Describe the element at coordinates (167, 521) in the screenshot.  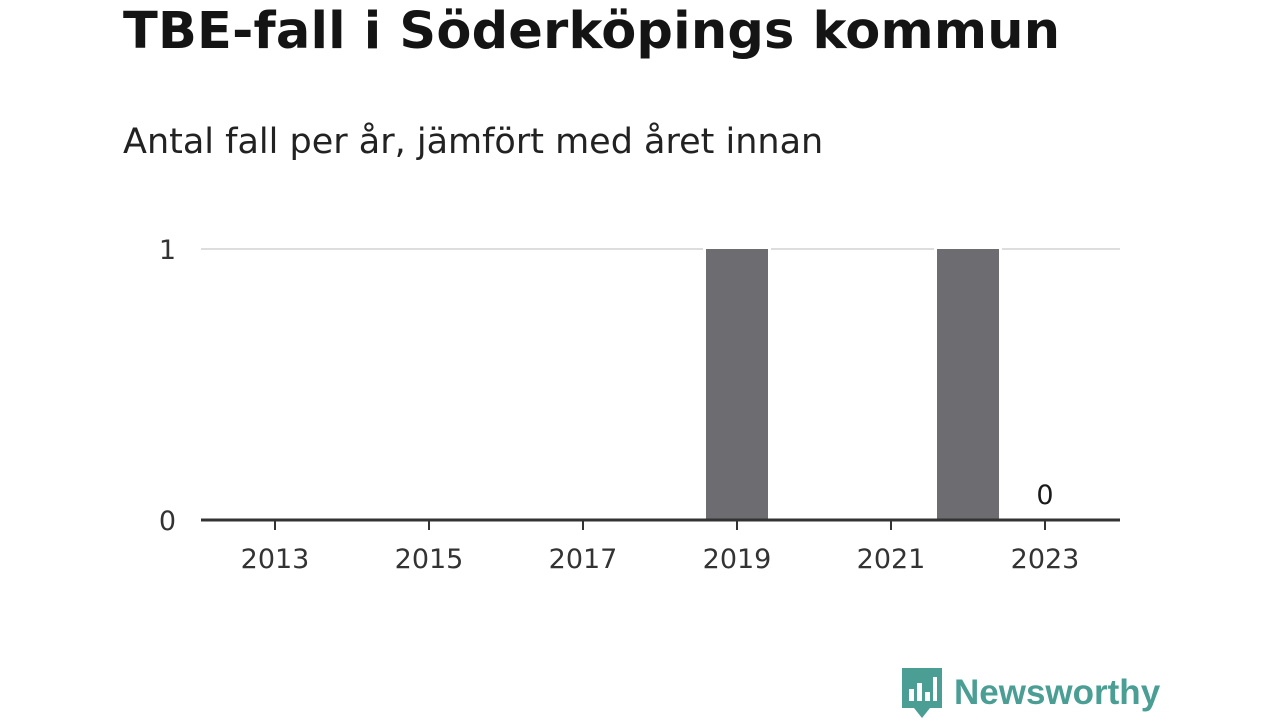
I see `y-tick-label-0: 0` at that location.